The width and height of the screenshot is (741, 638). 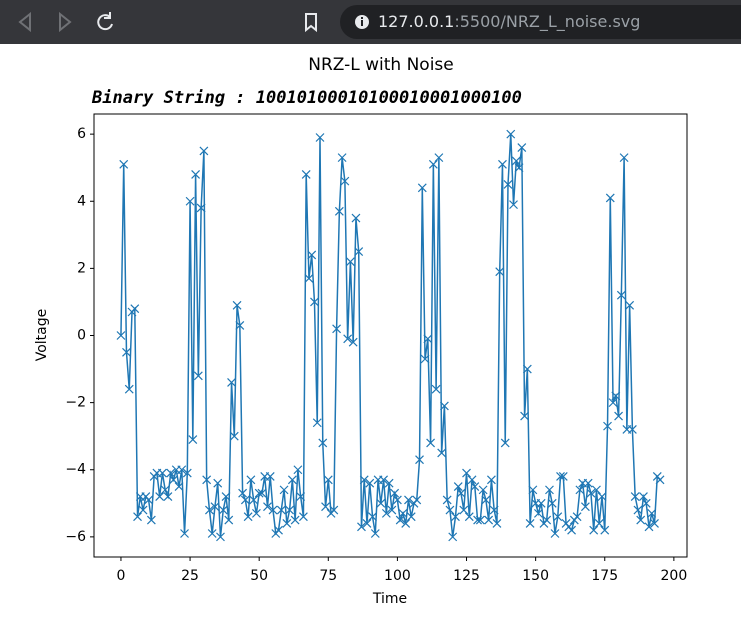 I want to click on x-tick-label: 100, so click(x=397, y=576).